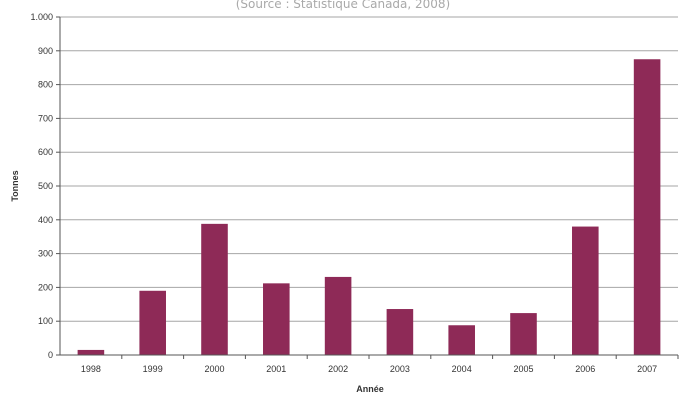 The width and height of the screenshot is (686, 396). I want to click on y-tick-label: 400, so click(45, 220).